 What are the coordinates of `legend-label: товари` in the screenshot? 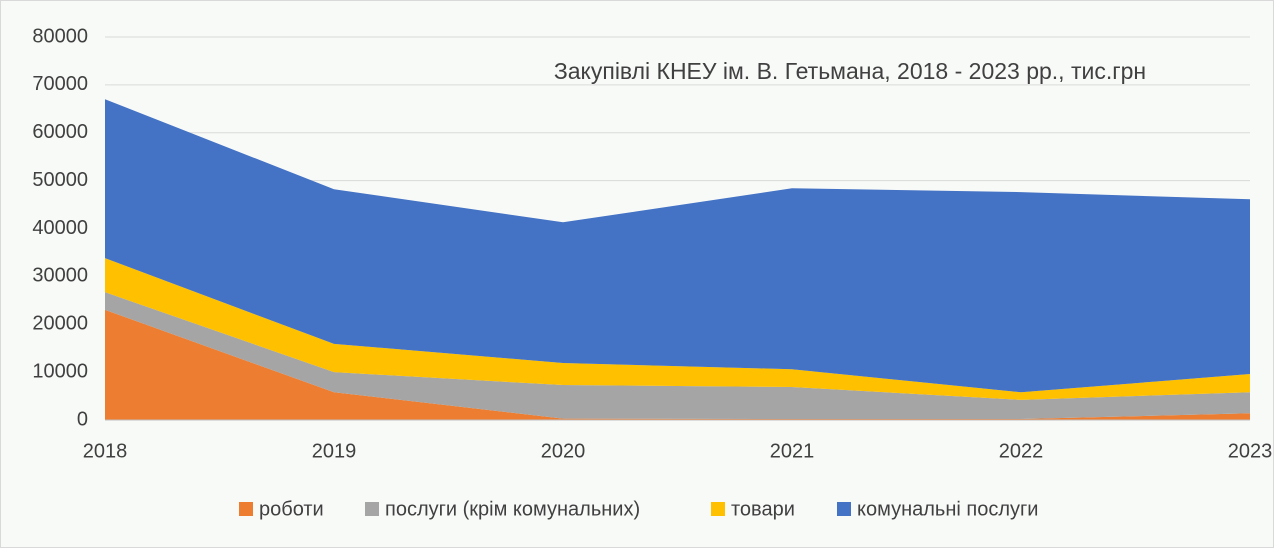 It's located at (763, 509).